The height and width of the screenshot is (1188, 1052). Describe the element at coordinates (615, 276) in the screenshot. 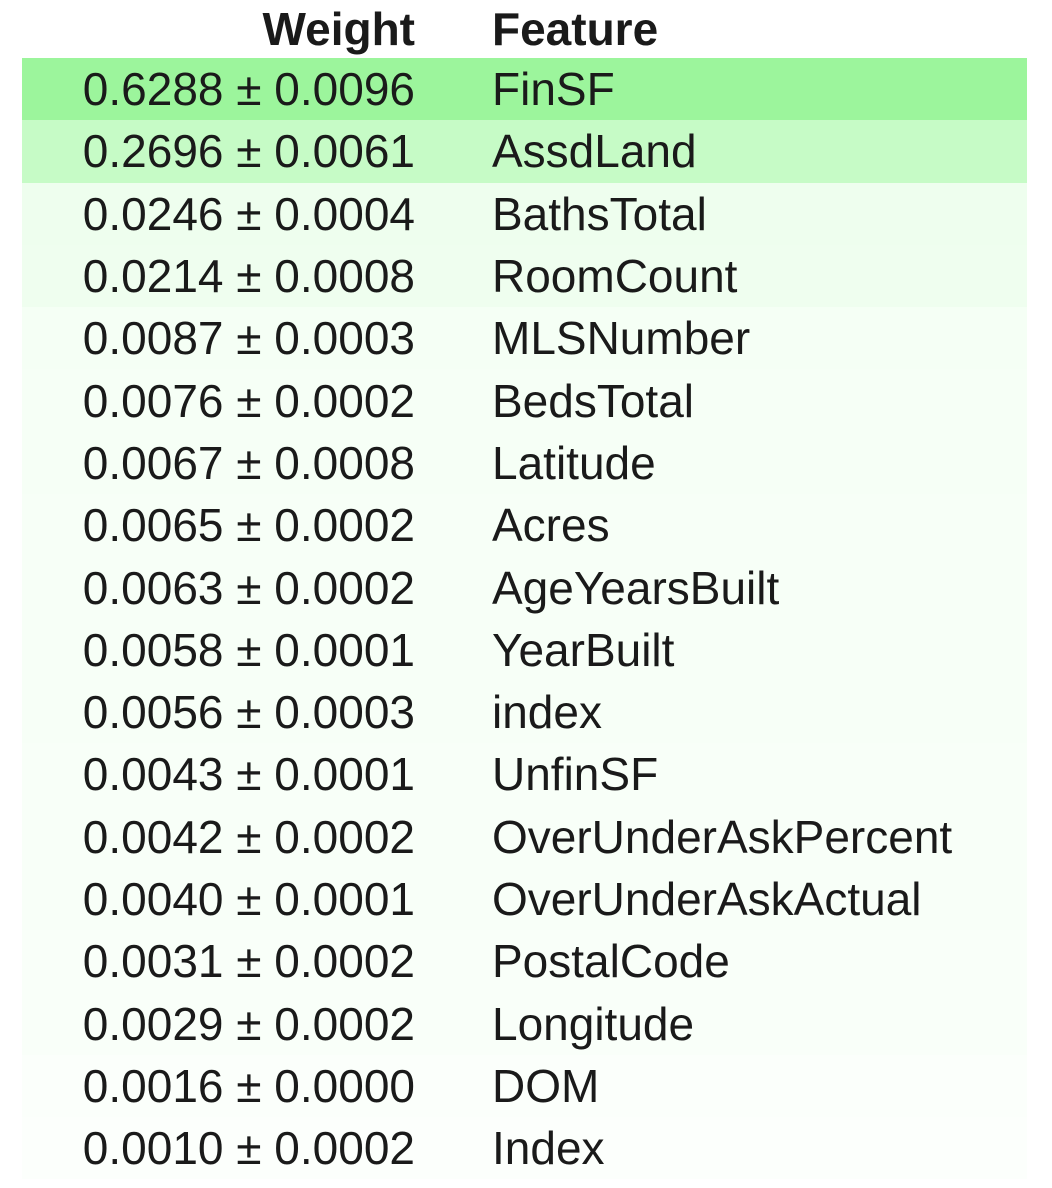

I see `feature-cell: RoomCount` at that location.